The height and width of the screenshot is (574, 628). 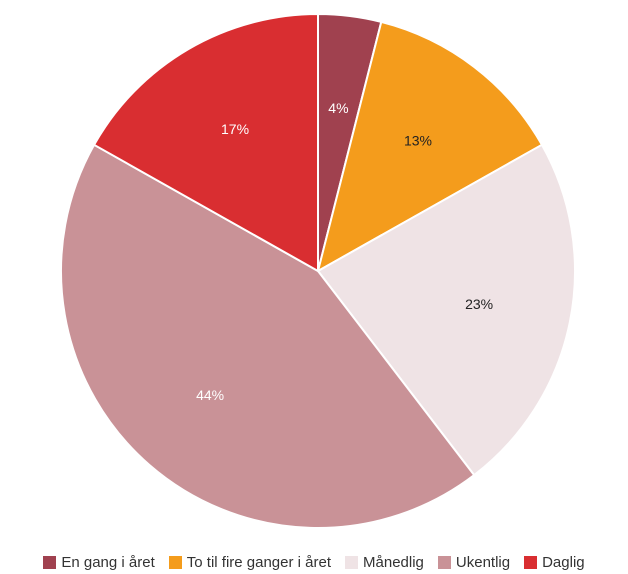 I want to click on legend-item-to-til-fire-ganger-i-aret: To til fire ganger i året, so click(x=250, y=562).